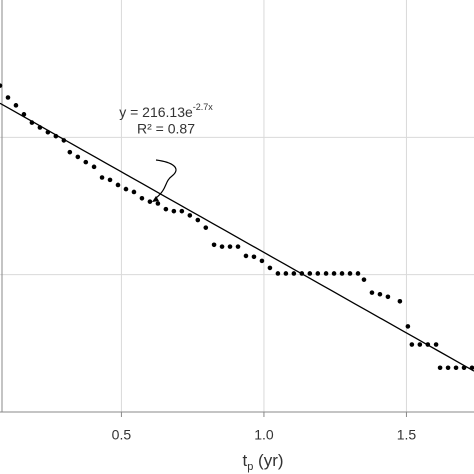 Image resolution: width=474 pixels, height=474 pixels. Describe the element at coordinates (122, 435) in the screenshot. I see `x-tick-label: 0.5` at that location.